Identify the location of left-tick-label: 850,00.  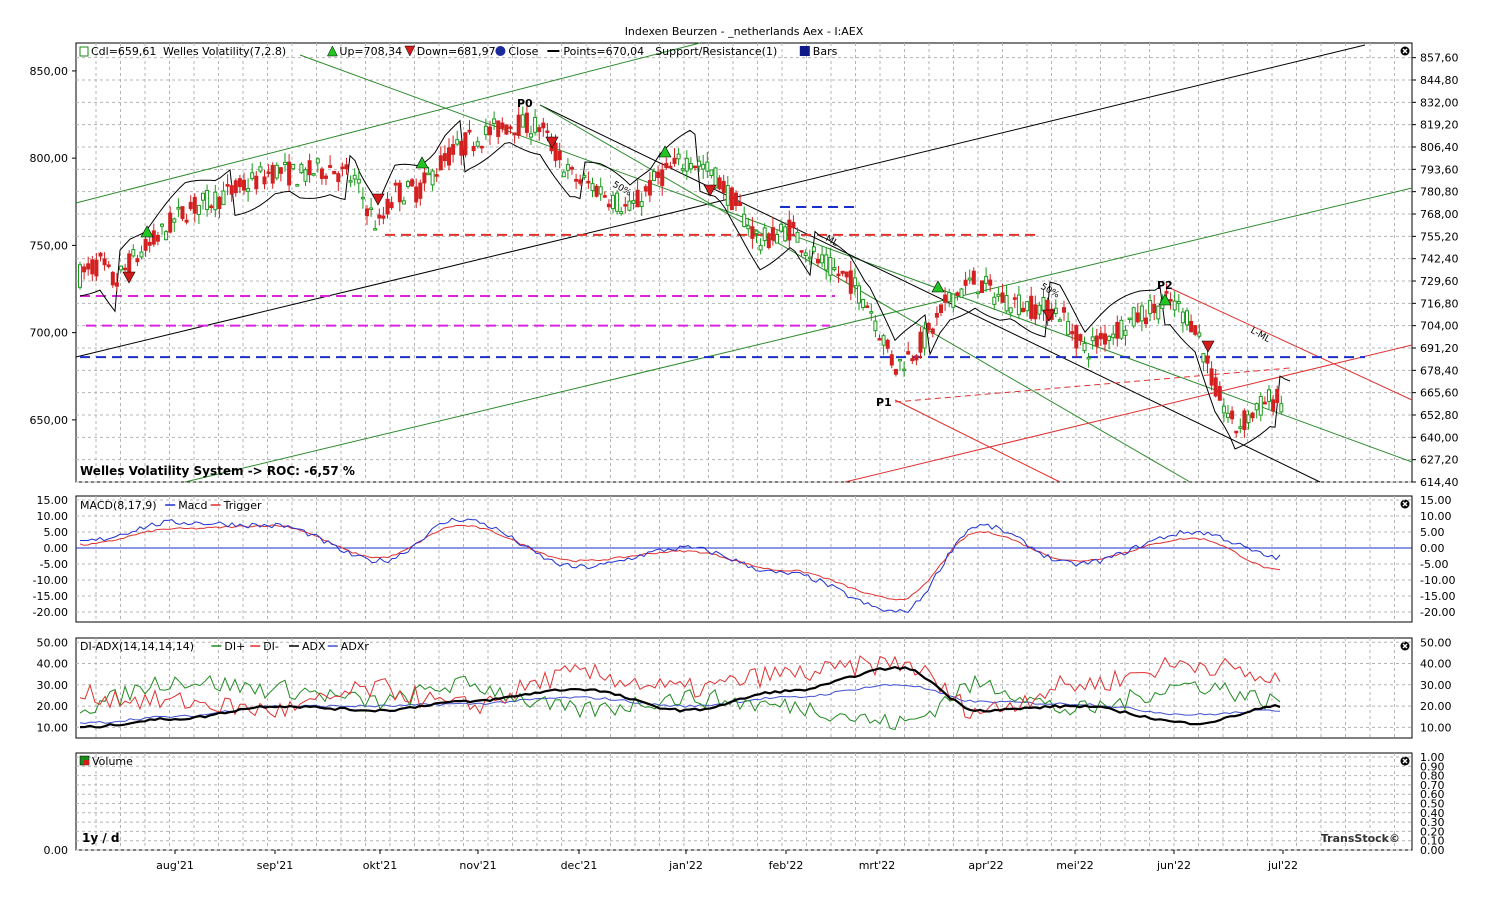
(49, 71).